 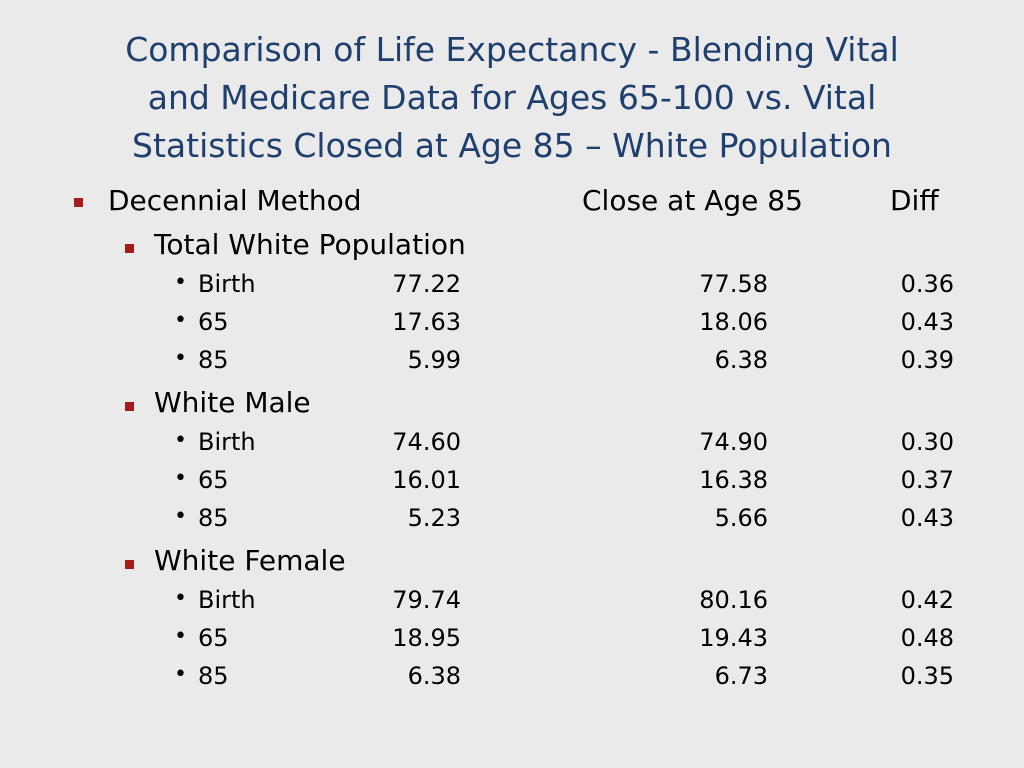 What do you see at coordinates (512, 446) in the screenshot?
I see `table-row: • Birth 74.60 74.90 0.30` at bounding box center [512, 446].